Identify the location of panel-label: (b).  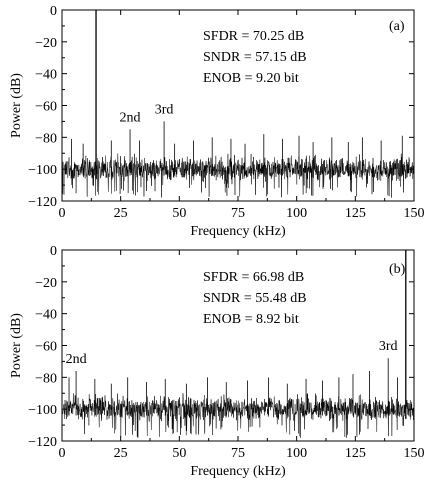
(397, 269).